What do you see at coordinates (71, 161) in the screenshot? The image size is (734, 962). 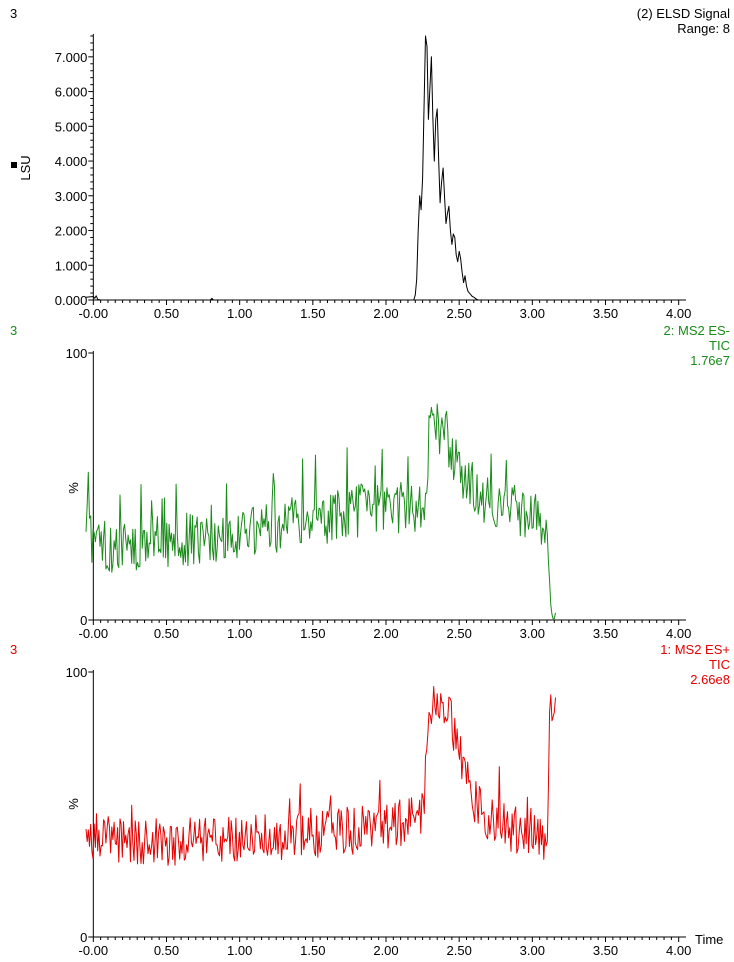 I see `y-tick-label: 4.000` at bounding box center [71, 161].